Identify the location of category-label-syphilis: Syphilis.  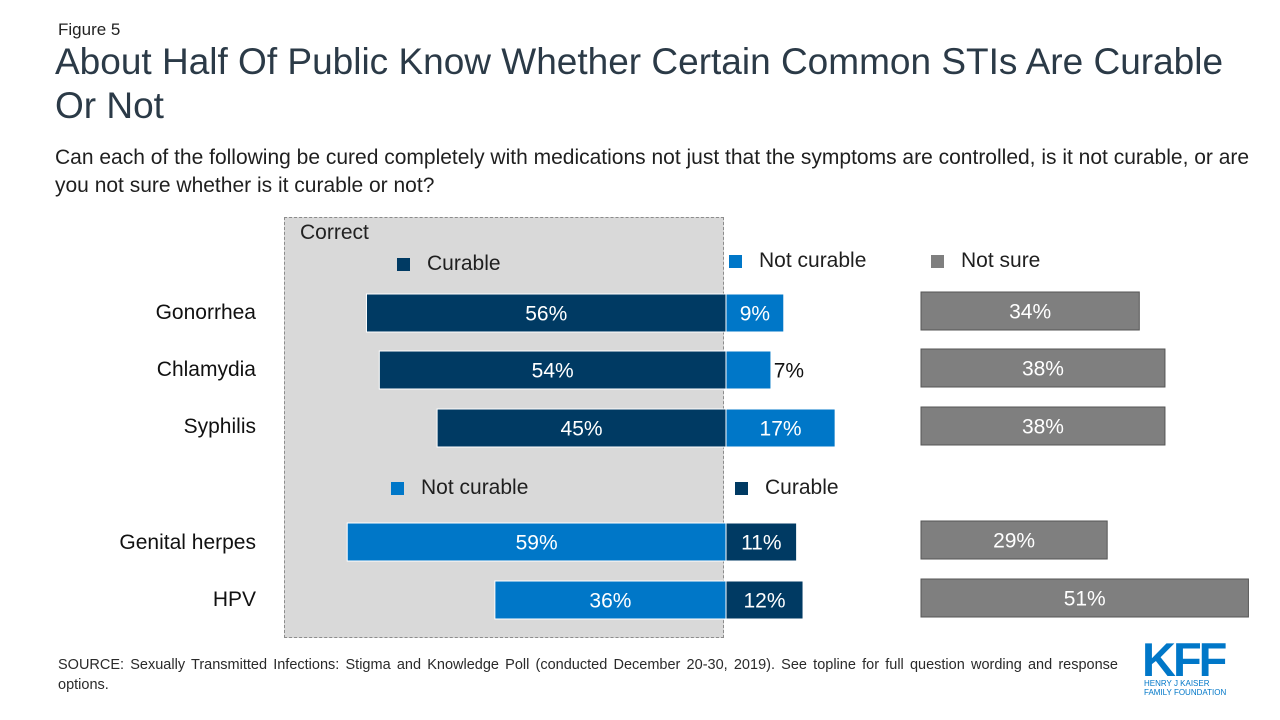
(219, 426).